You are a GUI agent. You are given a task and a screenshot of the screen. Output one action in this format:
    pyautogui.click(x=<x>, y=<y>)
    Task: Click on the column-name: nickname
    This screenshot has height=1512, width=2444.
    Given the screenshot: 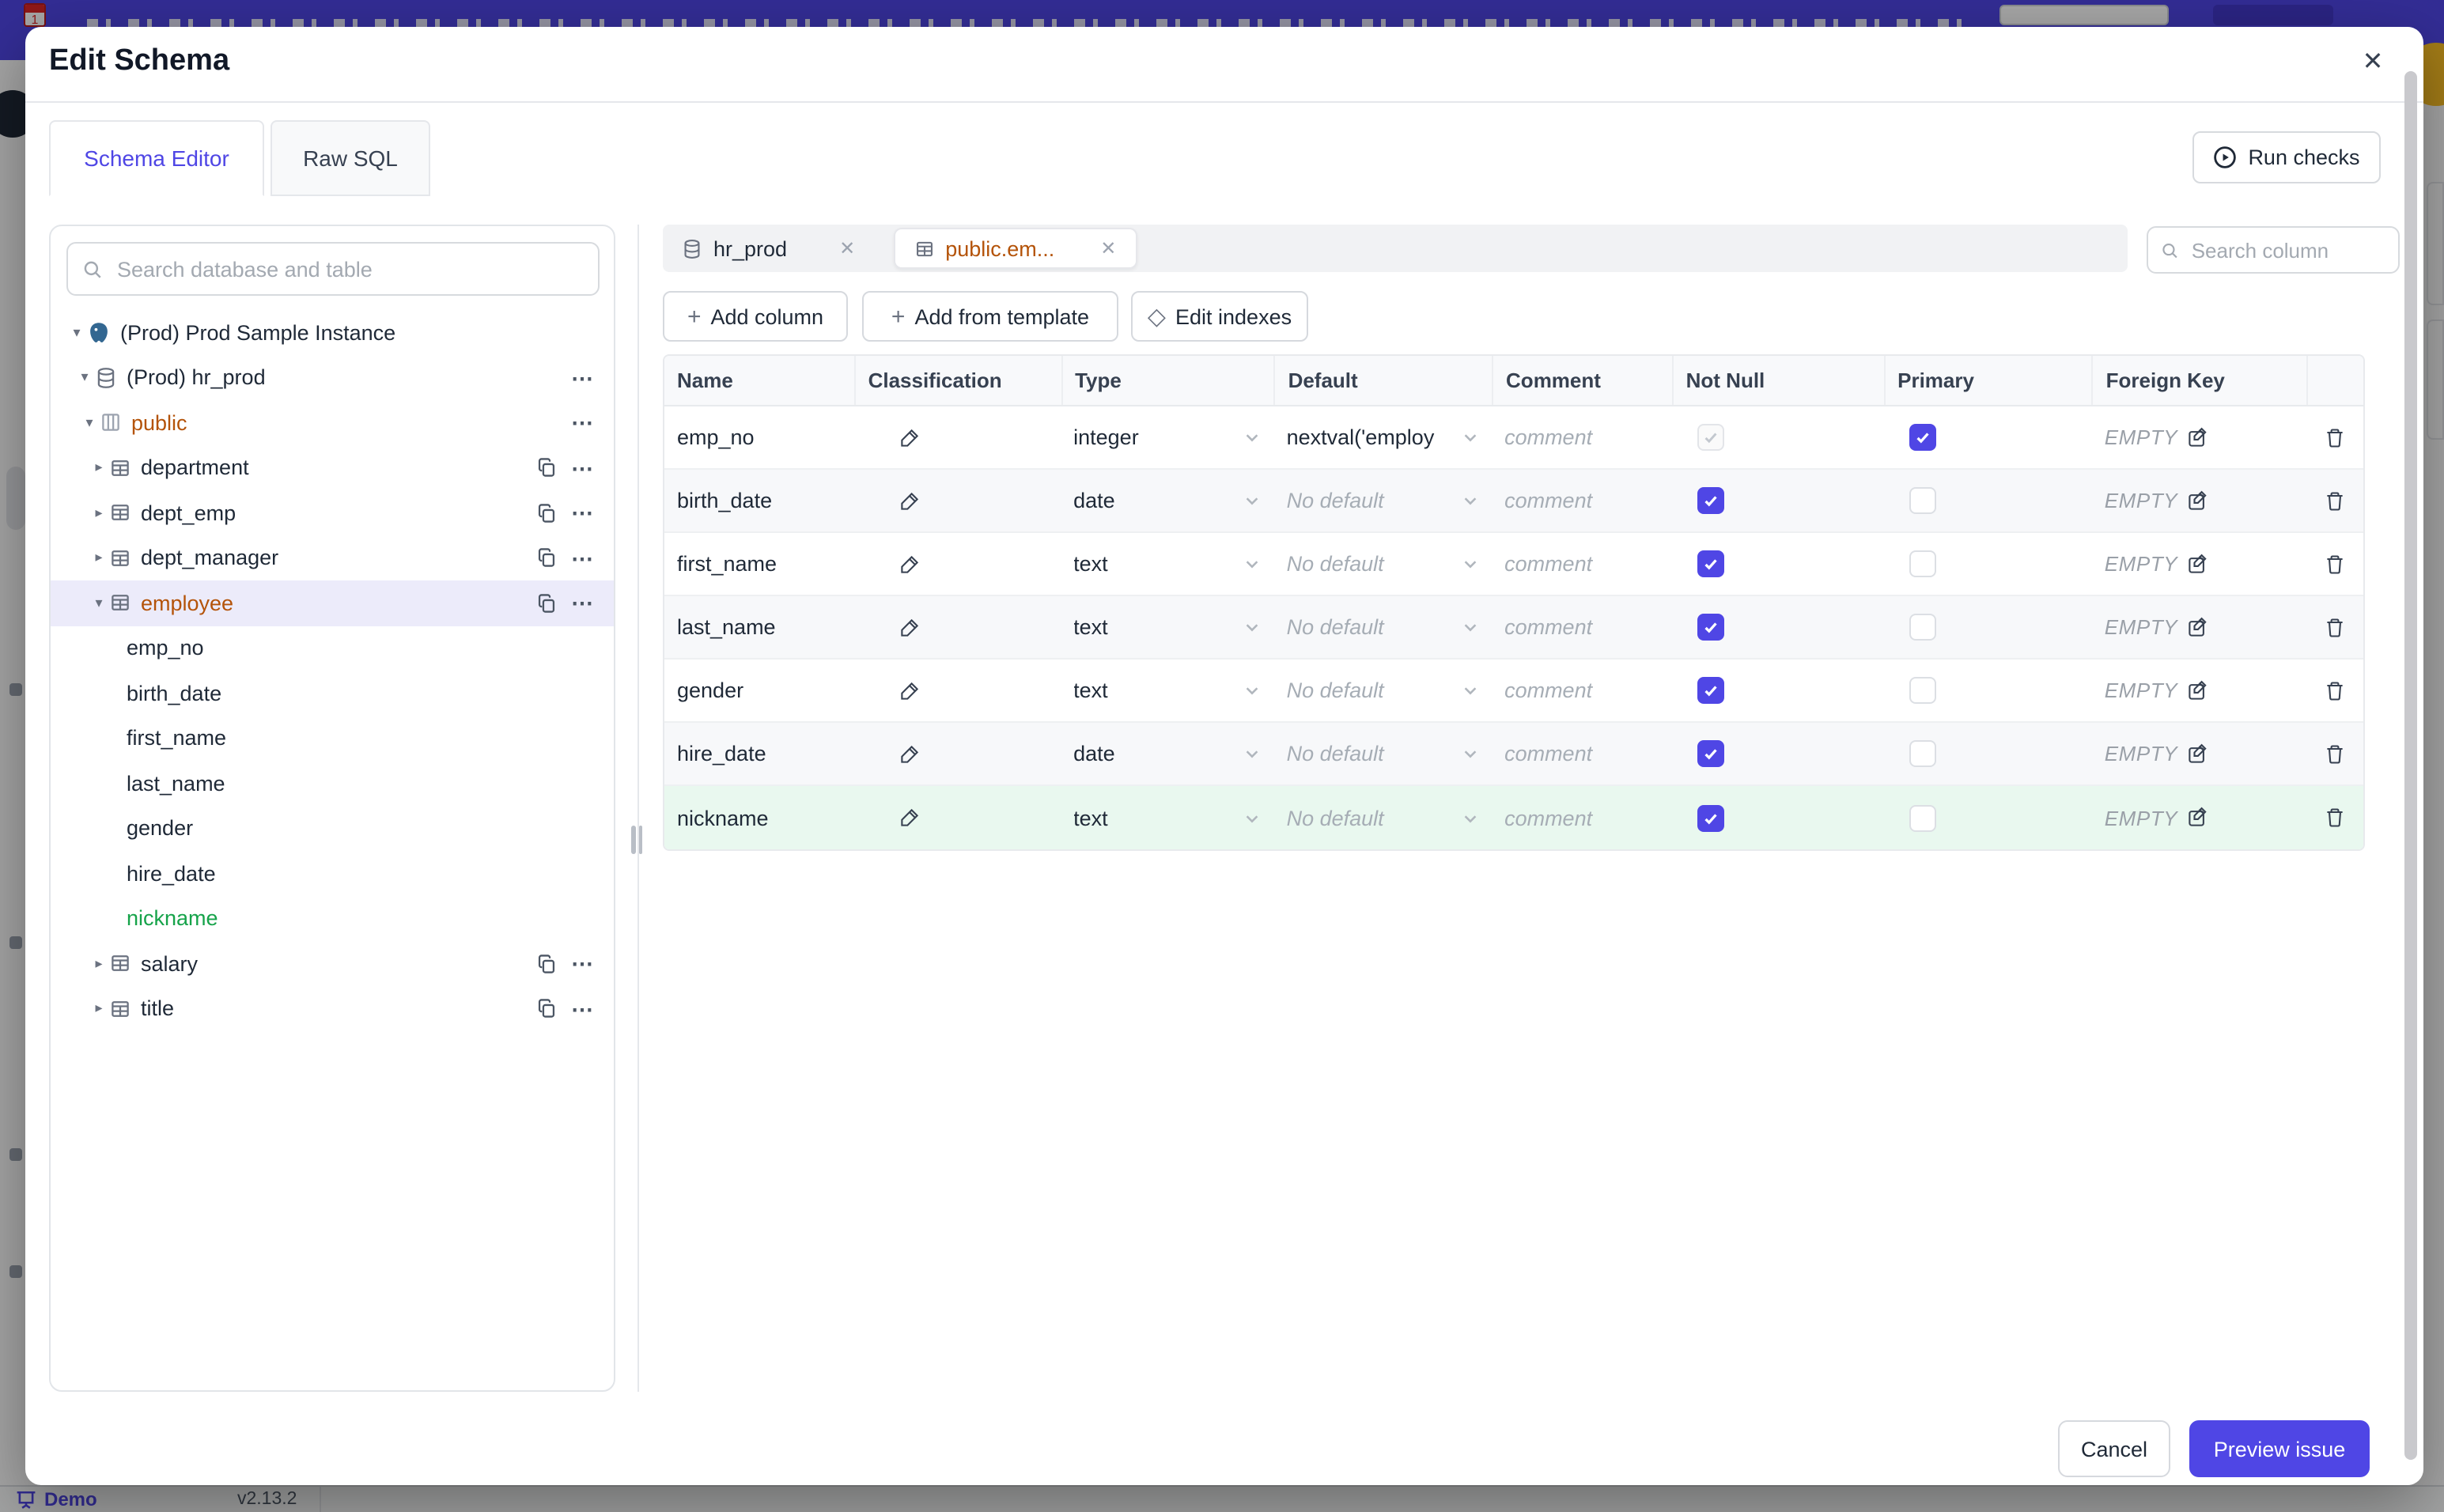 What is the action you would take?
    pyautogui.click(x=723, y=818)
    